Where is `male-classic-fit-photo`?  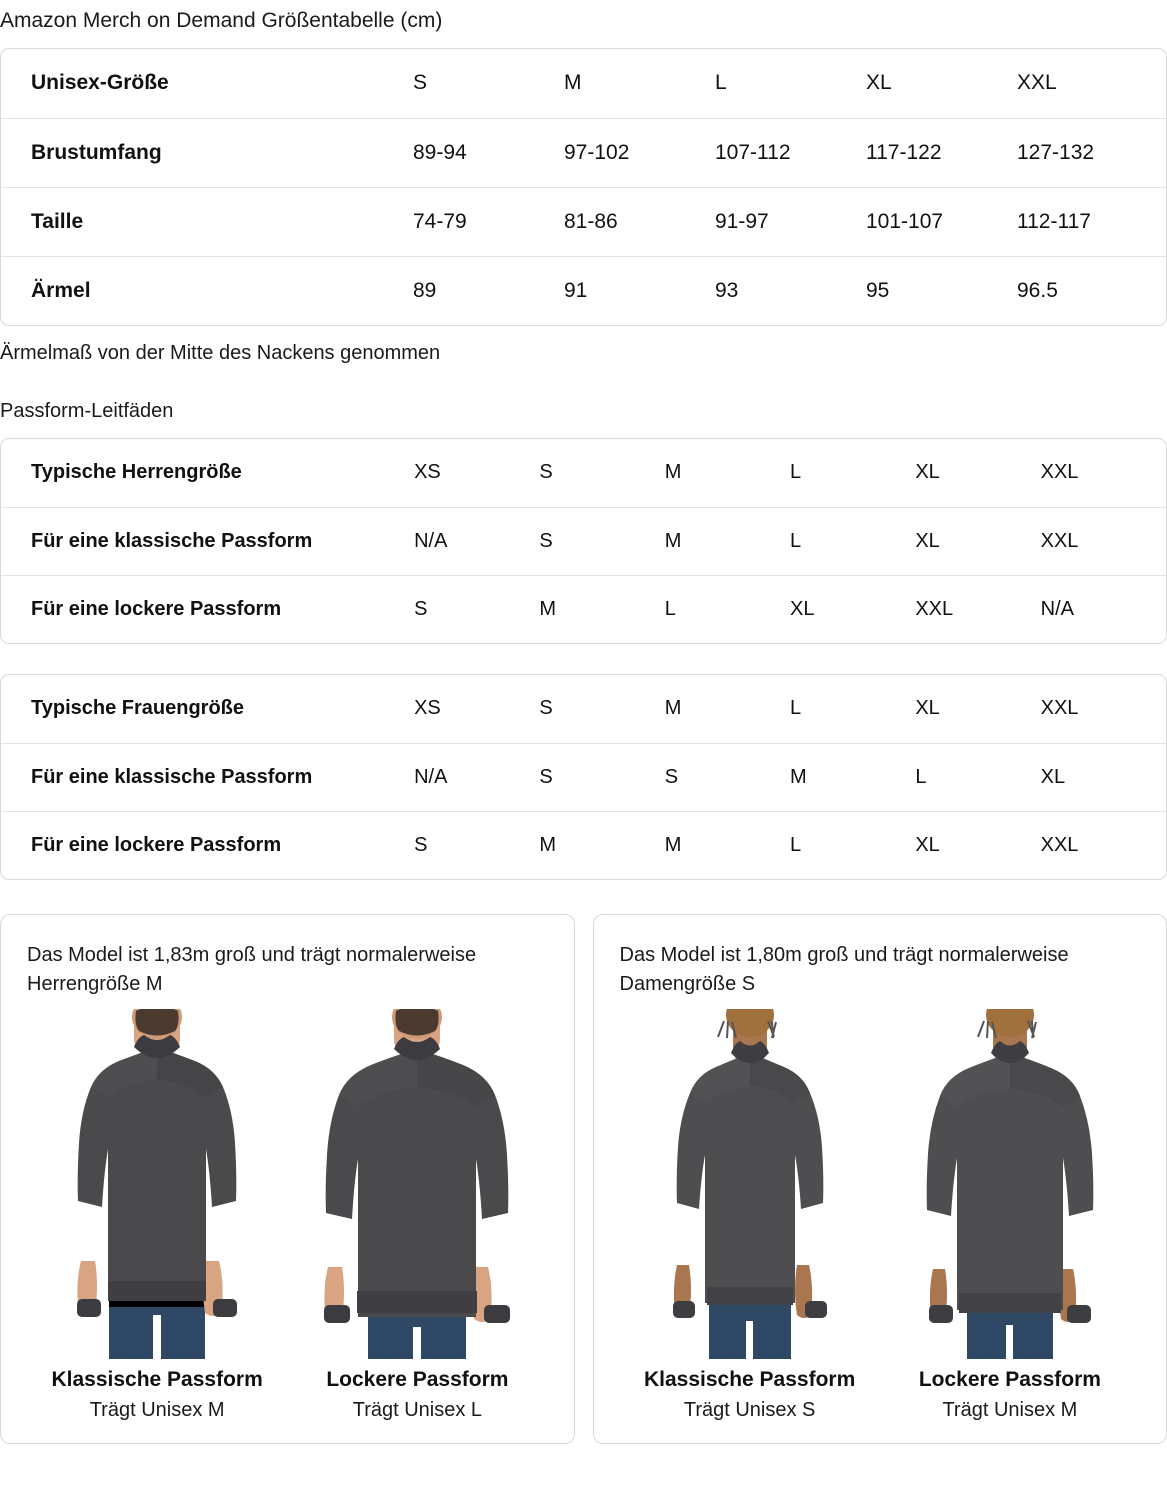 male-classic-fit-photo is located at coordinates (157, 1184).